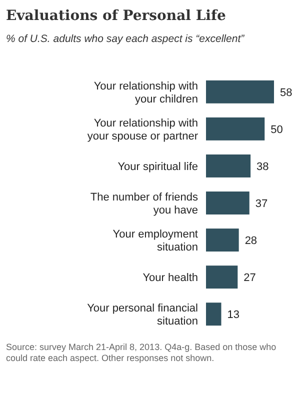 This screenshot has height=404, width=304. I want to click on source-note: Source: survey March 21-April 8, 2013. Q4a-g. Based on those who could rate each aspect. Other responses not shown., so click(141, 352).